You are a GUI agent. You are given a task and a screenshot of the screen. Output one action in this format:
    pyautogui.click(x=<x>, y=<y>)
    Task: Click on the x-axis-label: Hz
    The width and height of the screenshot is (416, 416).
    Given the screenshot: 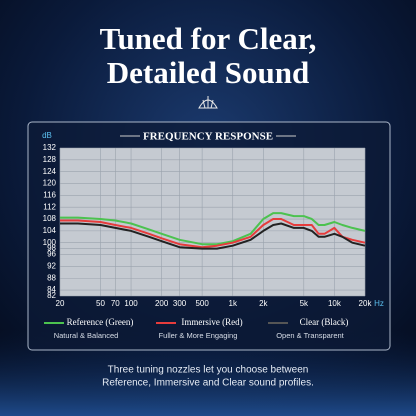 What is the action you would take?
    pyautogui.click(x=379, y=303)
    